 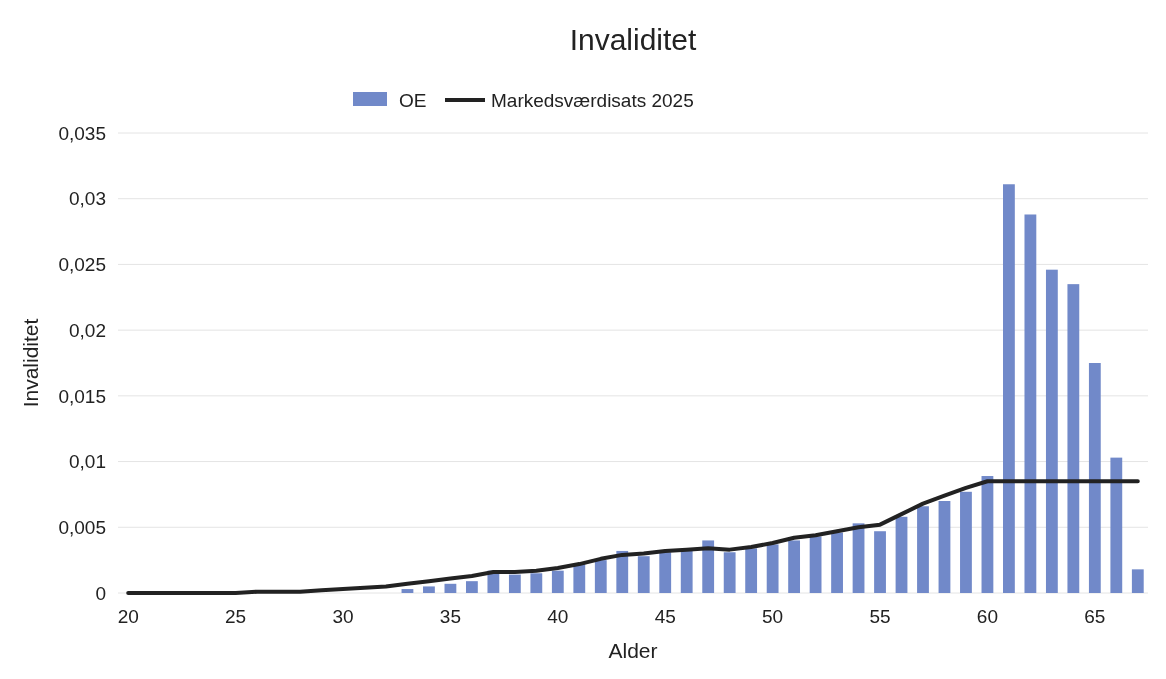 I want to click on x-tick-label: 35, so click(x=450, y=616).